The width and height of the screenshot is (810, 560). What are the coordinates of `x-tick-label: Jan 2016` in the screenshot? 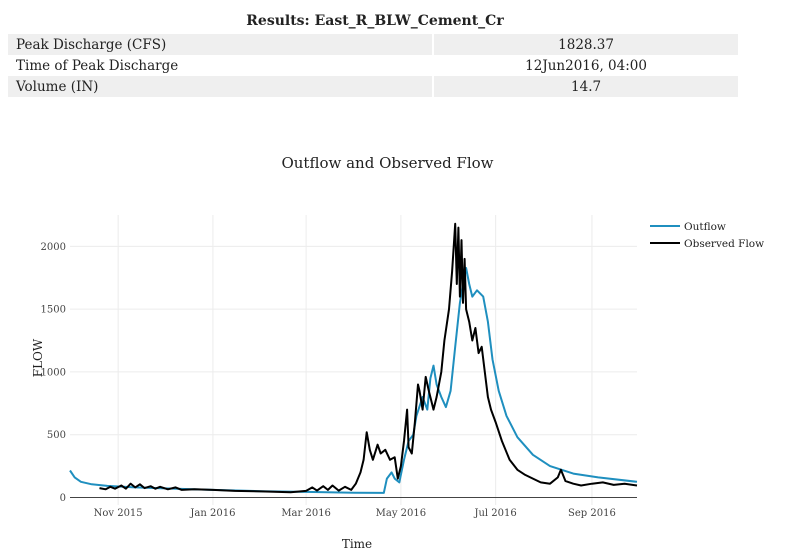 It's located at (212, 513).